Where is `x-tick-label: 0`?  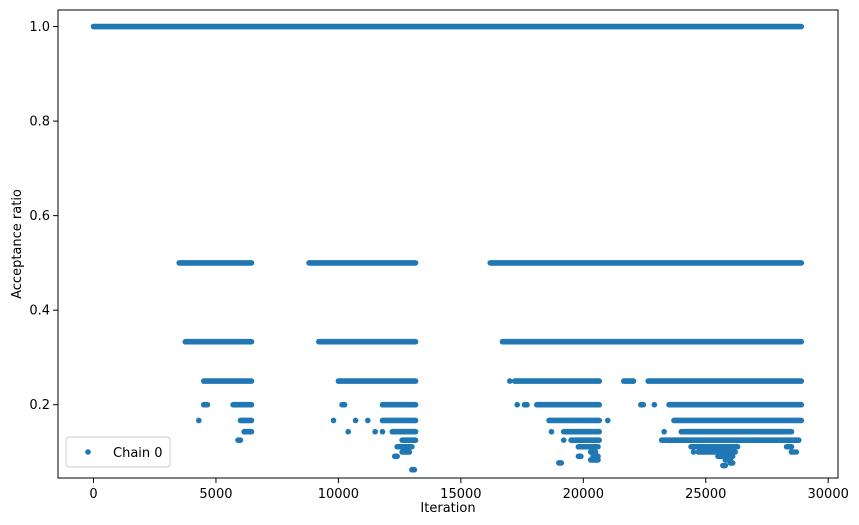 x-tick-label: 0 is located at coordinates (93, 494).